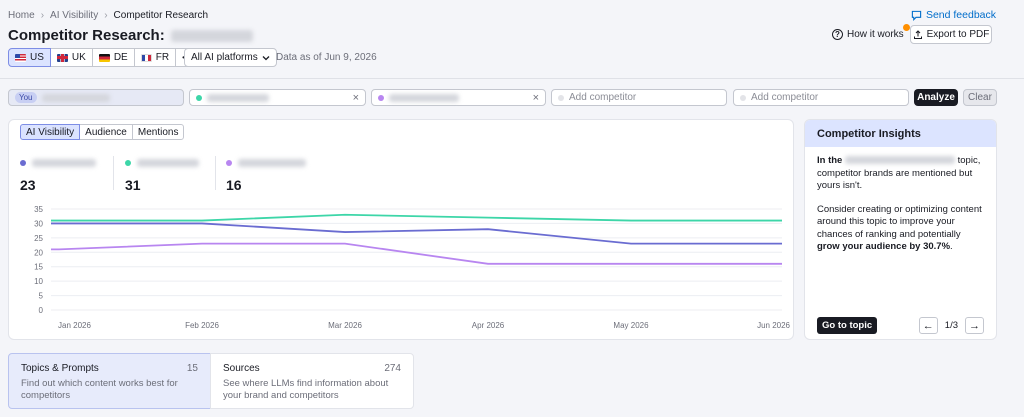  I want to click on how-it-works-label: How it works, so click(875, 34).